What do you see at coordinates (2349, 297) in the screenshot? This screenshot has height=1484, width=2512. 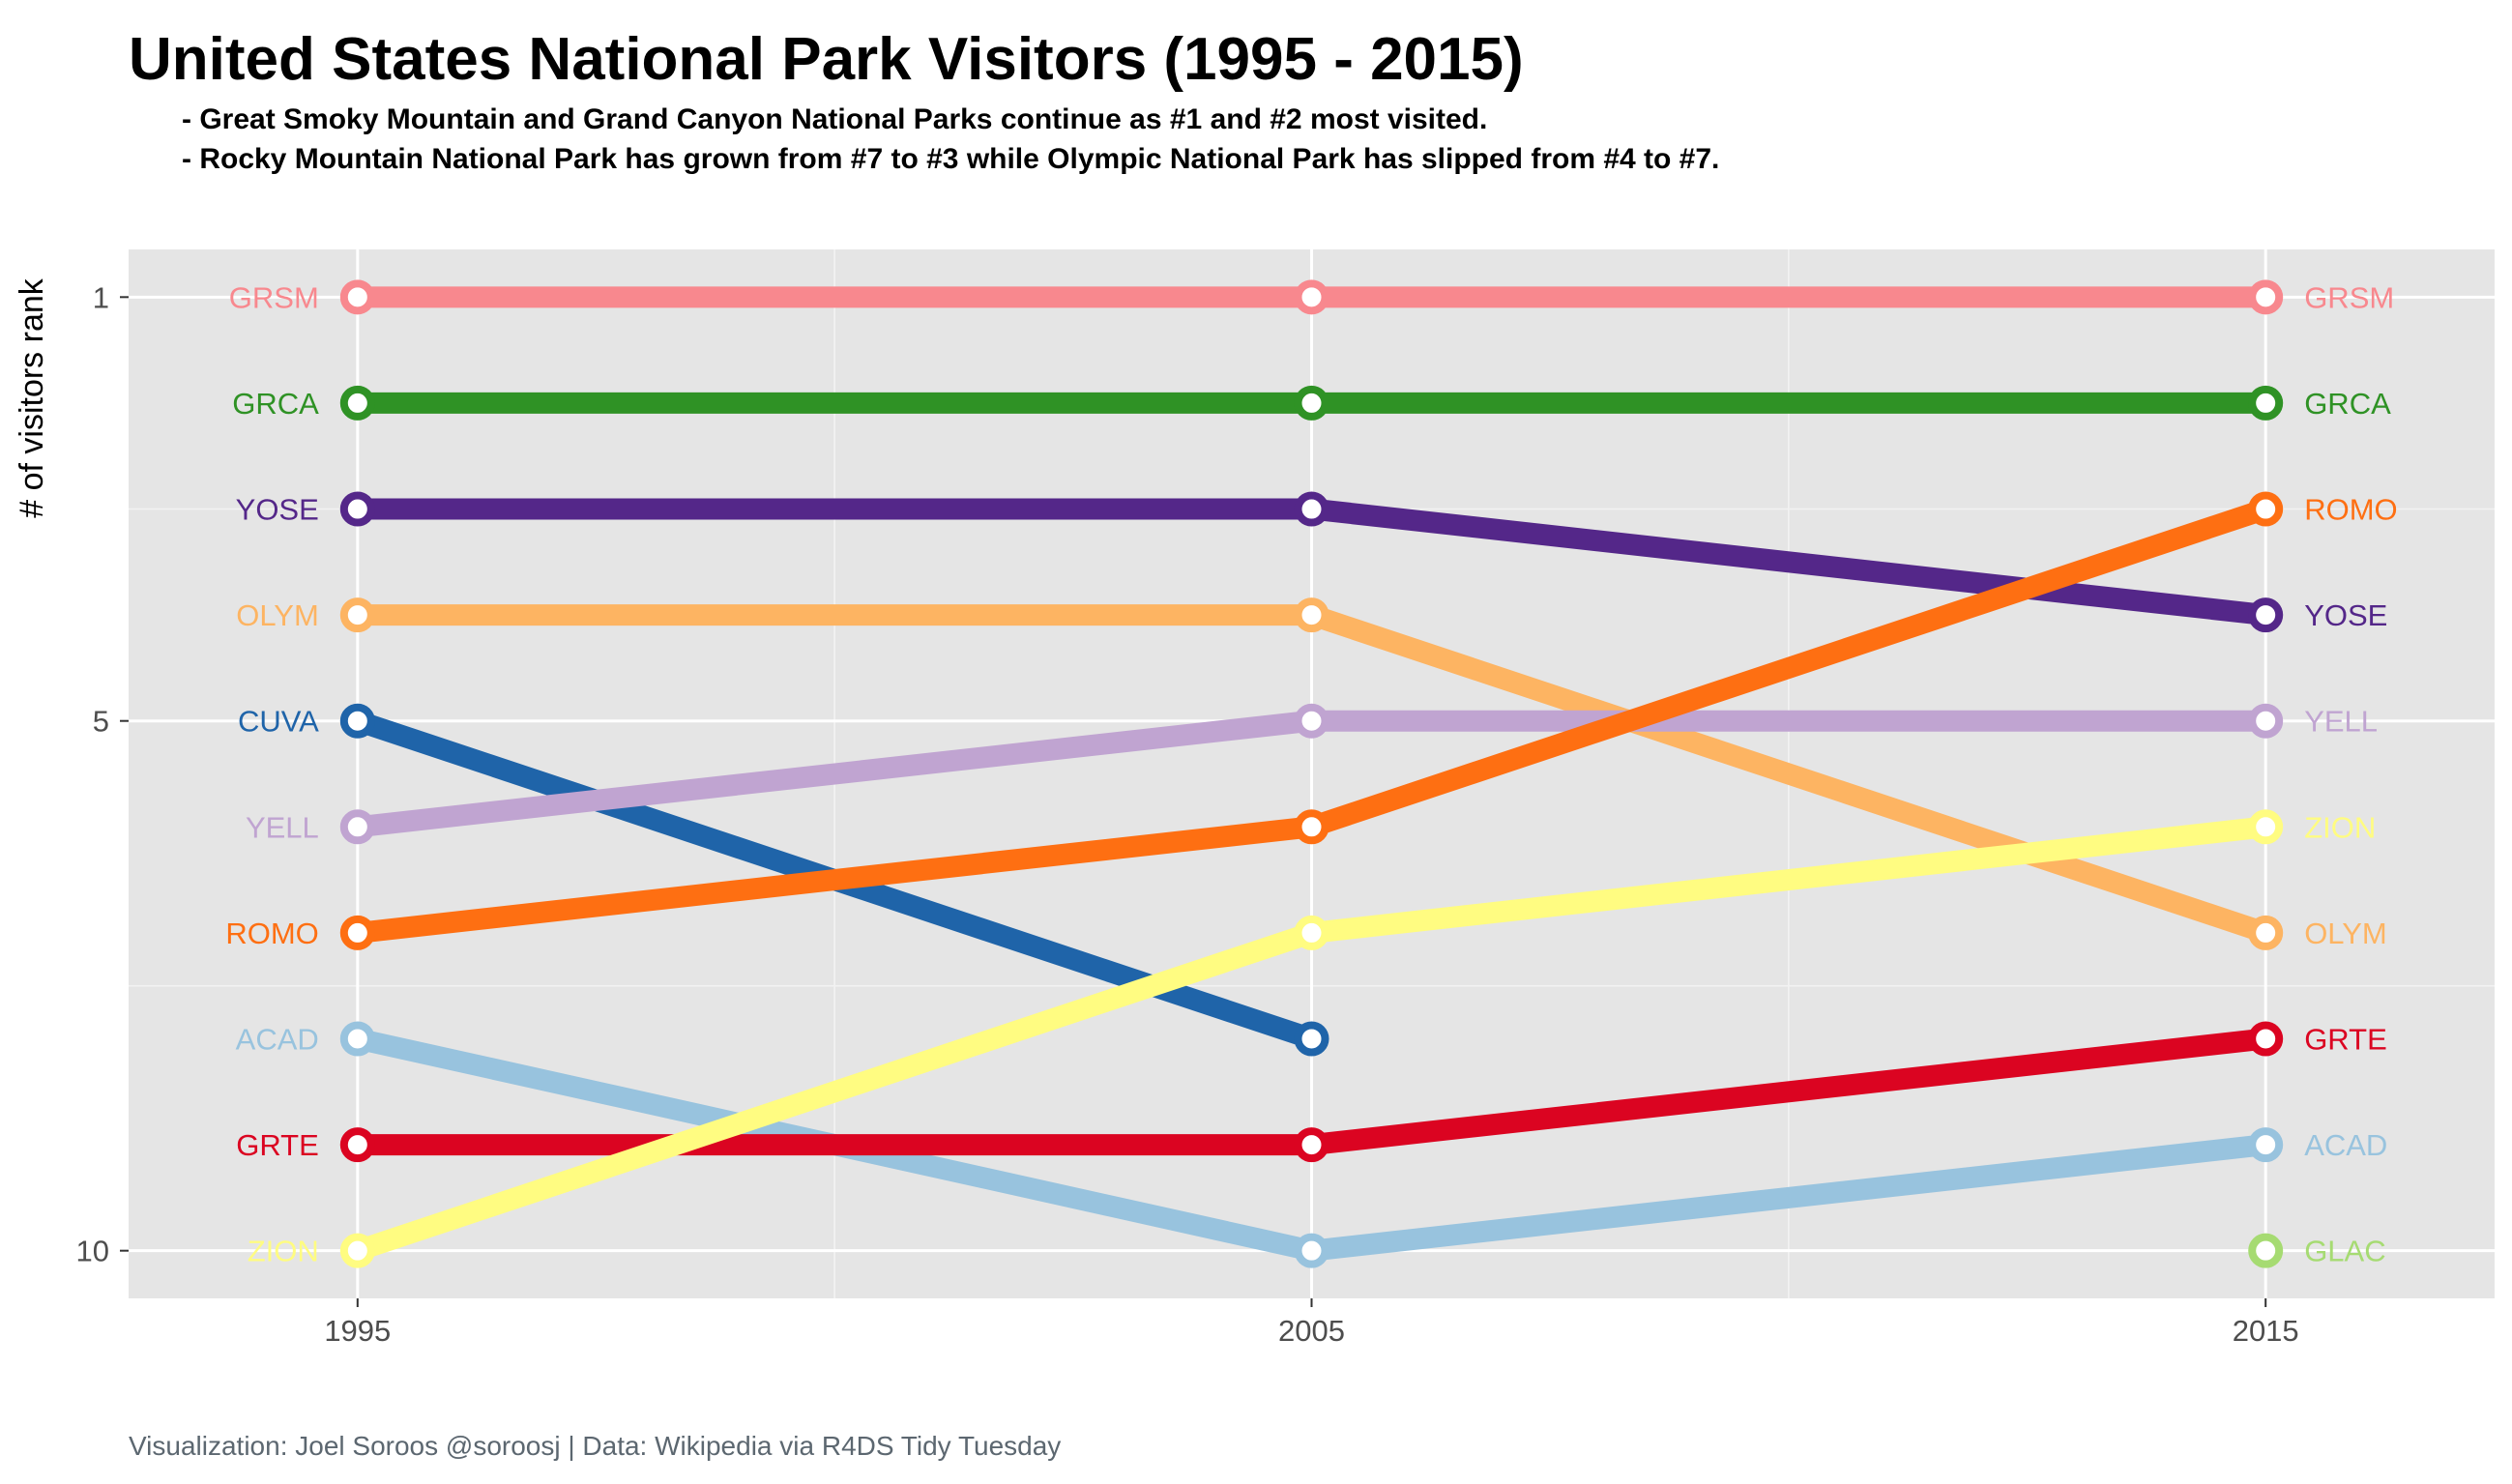 I see `series-label-right-grsm: GRSM` at bounding box center [2349, 297].